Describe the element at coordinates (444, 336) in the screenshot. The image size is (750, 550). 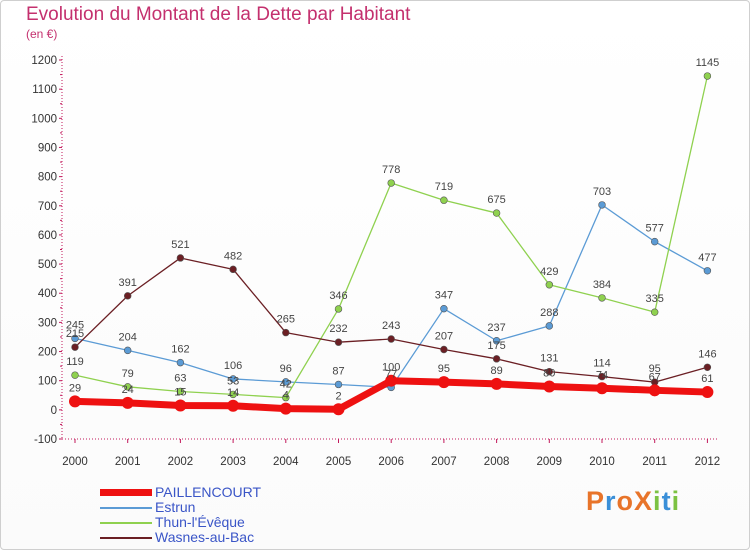
I see `data-label: 207` at that location.